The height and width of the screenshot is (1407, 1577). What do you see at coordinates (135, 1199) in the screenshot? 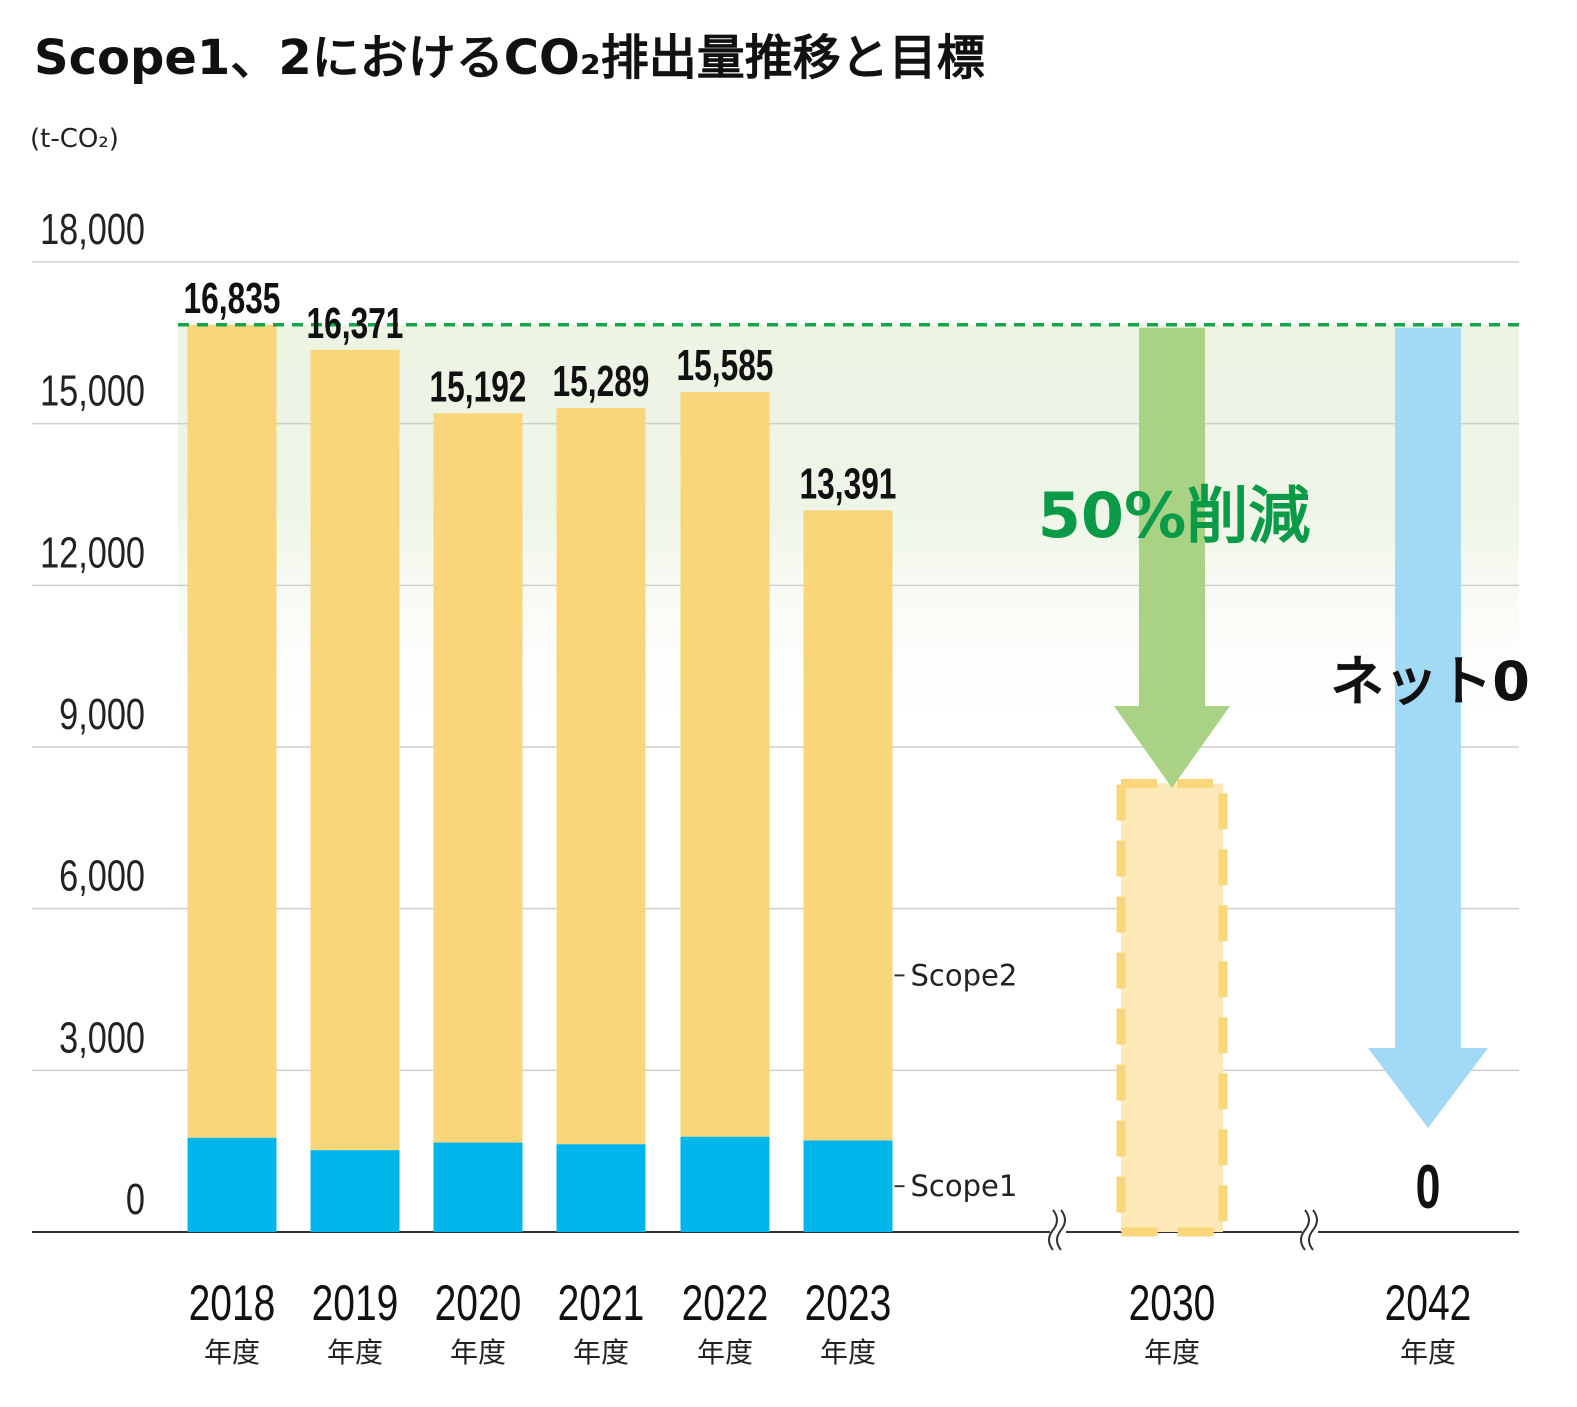
I see `y-tick-label: 0` at bounding box center [135, 1199].